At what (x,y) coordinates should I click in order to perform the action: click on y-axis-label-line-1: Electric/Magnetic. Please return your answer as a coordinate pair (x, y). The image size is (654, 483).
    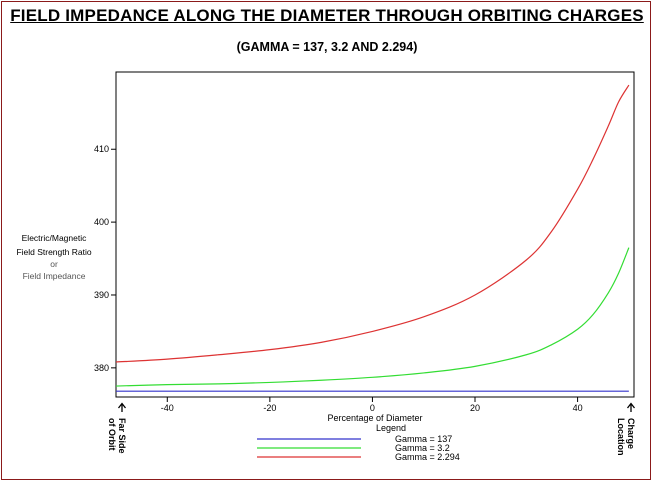
    Looking at the image, I should click on (54, 238).